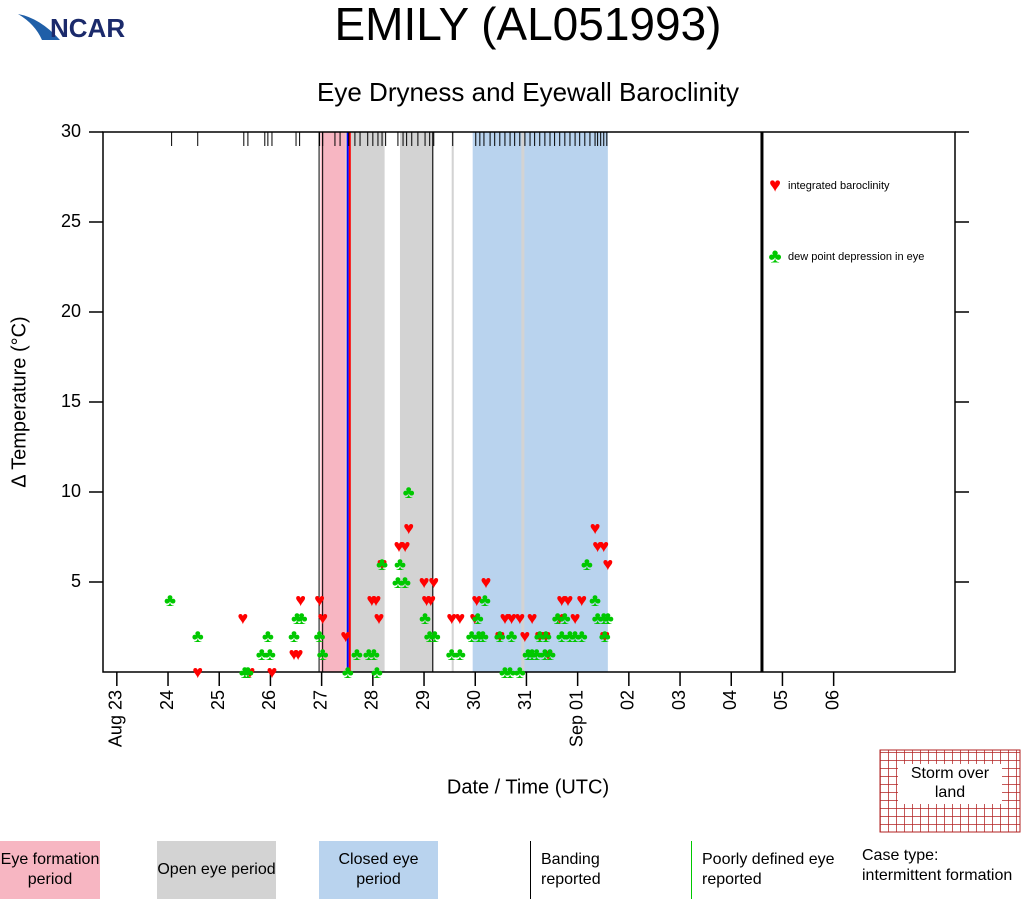 This screenshot has width=1034, height=904. What do you see at coordinates (39, 27) in the screenshot?
I see `logo-swoosh` at bounding box center [39, 27].